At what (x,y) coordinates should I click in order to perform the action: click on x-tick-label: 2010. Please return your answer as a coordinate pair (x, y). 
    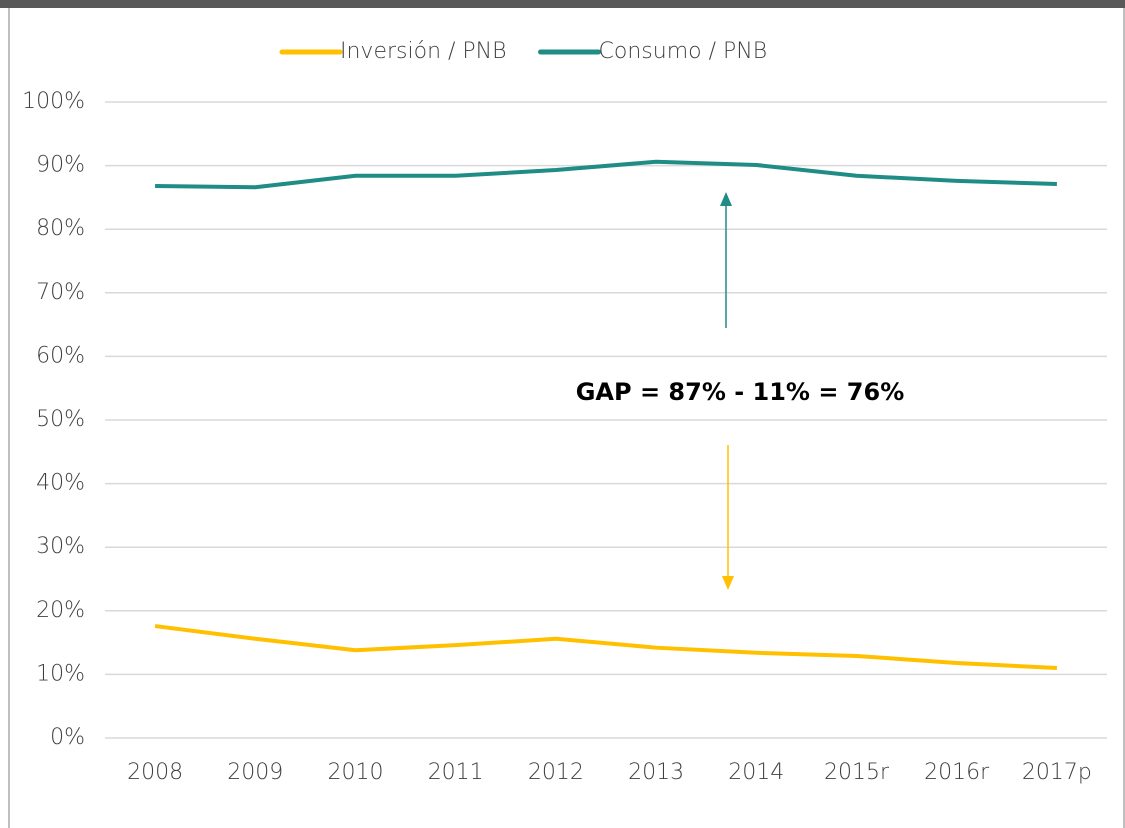
    Looking at the image, I should click on (356, 772).